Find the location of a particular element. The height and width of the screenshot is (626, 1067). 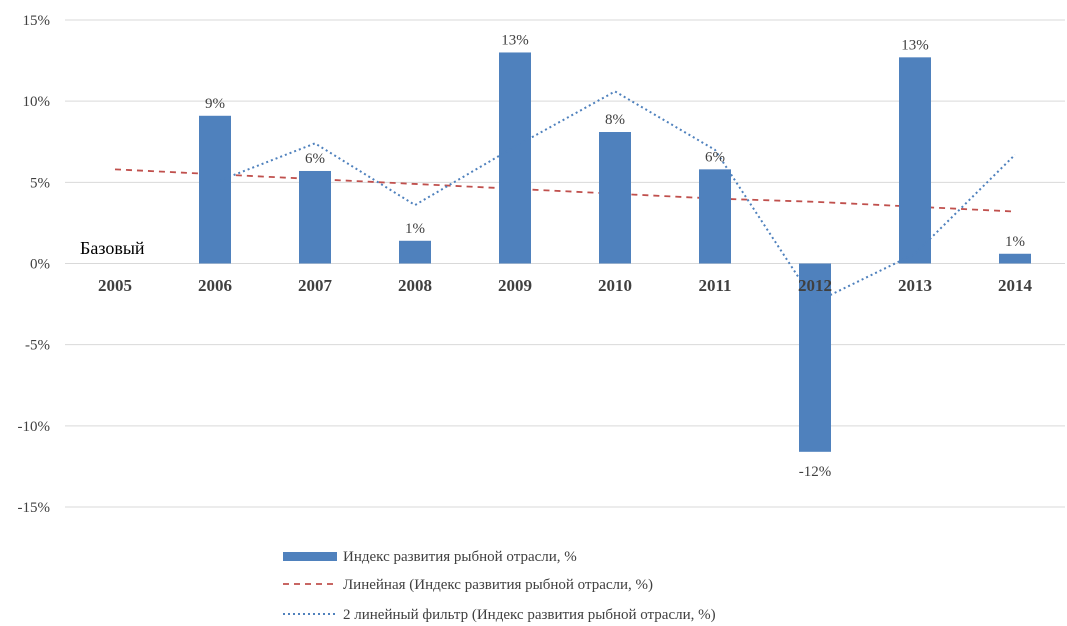

y-axis-ticks: 15% 10% 5% 0% -5% -10% -15% is located at coordinates (34, 264).